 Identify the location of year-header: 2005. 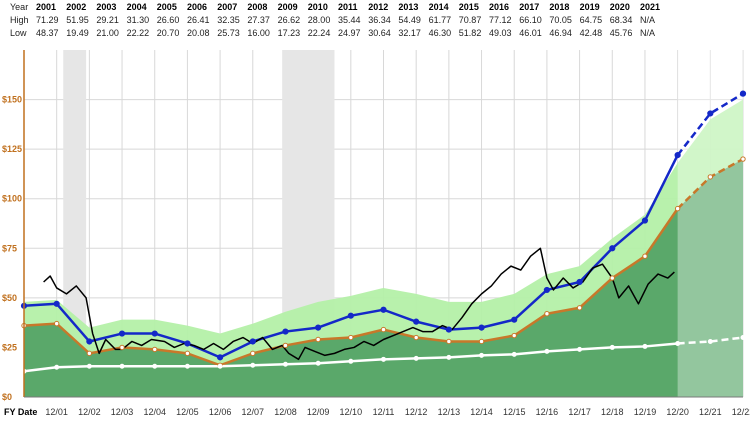
(166, 7).